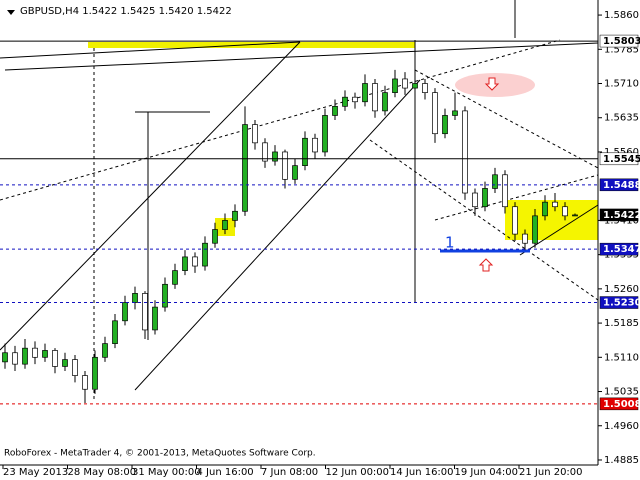  I want to click on menu-arrow, so click(11, 12).